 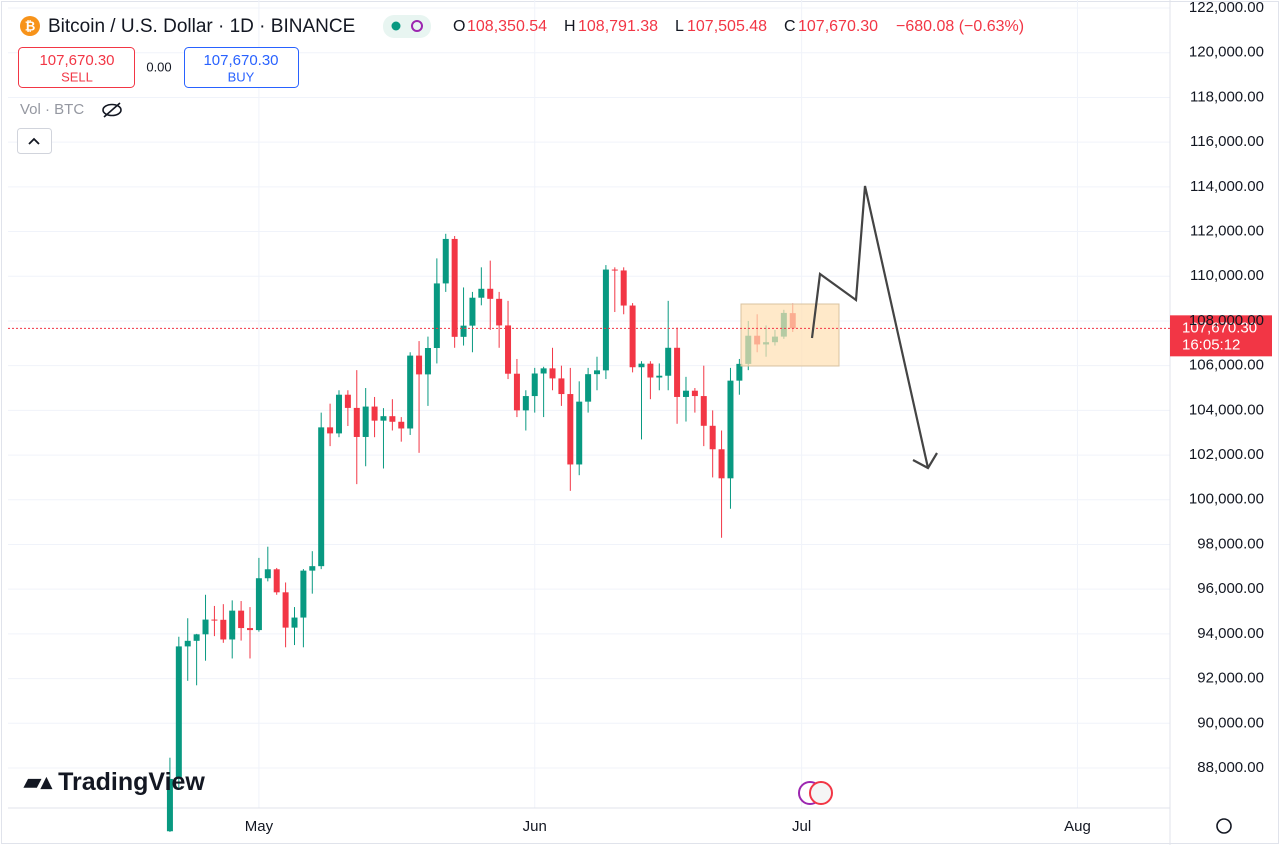 What do you see at coordinates (407, 26) in the screenshot?
I see `status-pill` at bounding box center [407, 26].